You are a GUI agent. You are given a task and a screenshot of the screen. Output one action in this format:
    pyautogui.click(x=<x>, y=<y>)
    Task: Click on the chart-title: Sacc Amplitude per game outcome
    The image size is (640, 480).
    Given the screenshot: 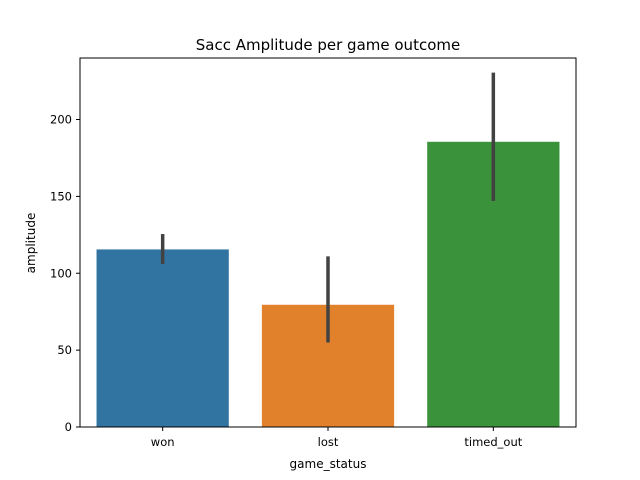 What is the action you would take?
    pyautogui.click(x=328, y=45)
    